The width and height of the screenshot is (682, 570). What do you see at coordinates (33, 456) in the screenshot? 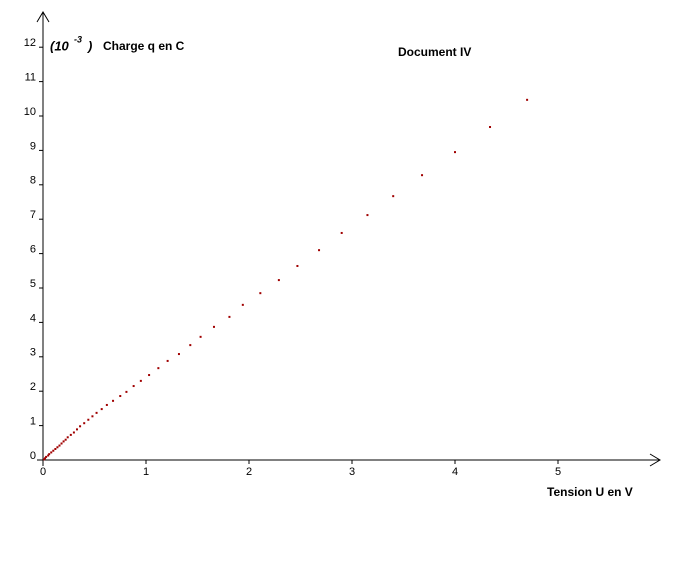
I see `y-tick-label: 0` at bounding box center [33, 456].